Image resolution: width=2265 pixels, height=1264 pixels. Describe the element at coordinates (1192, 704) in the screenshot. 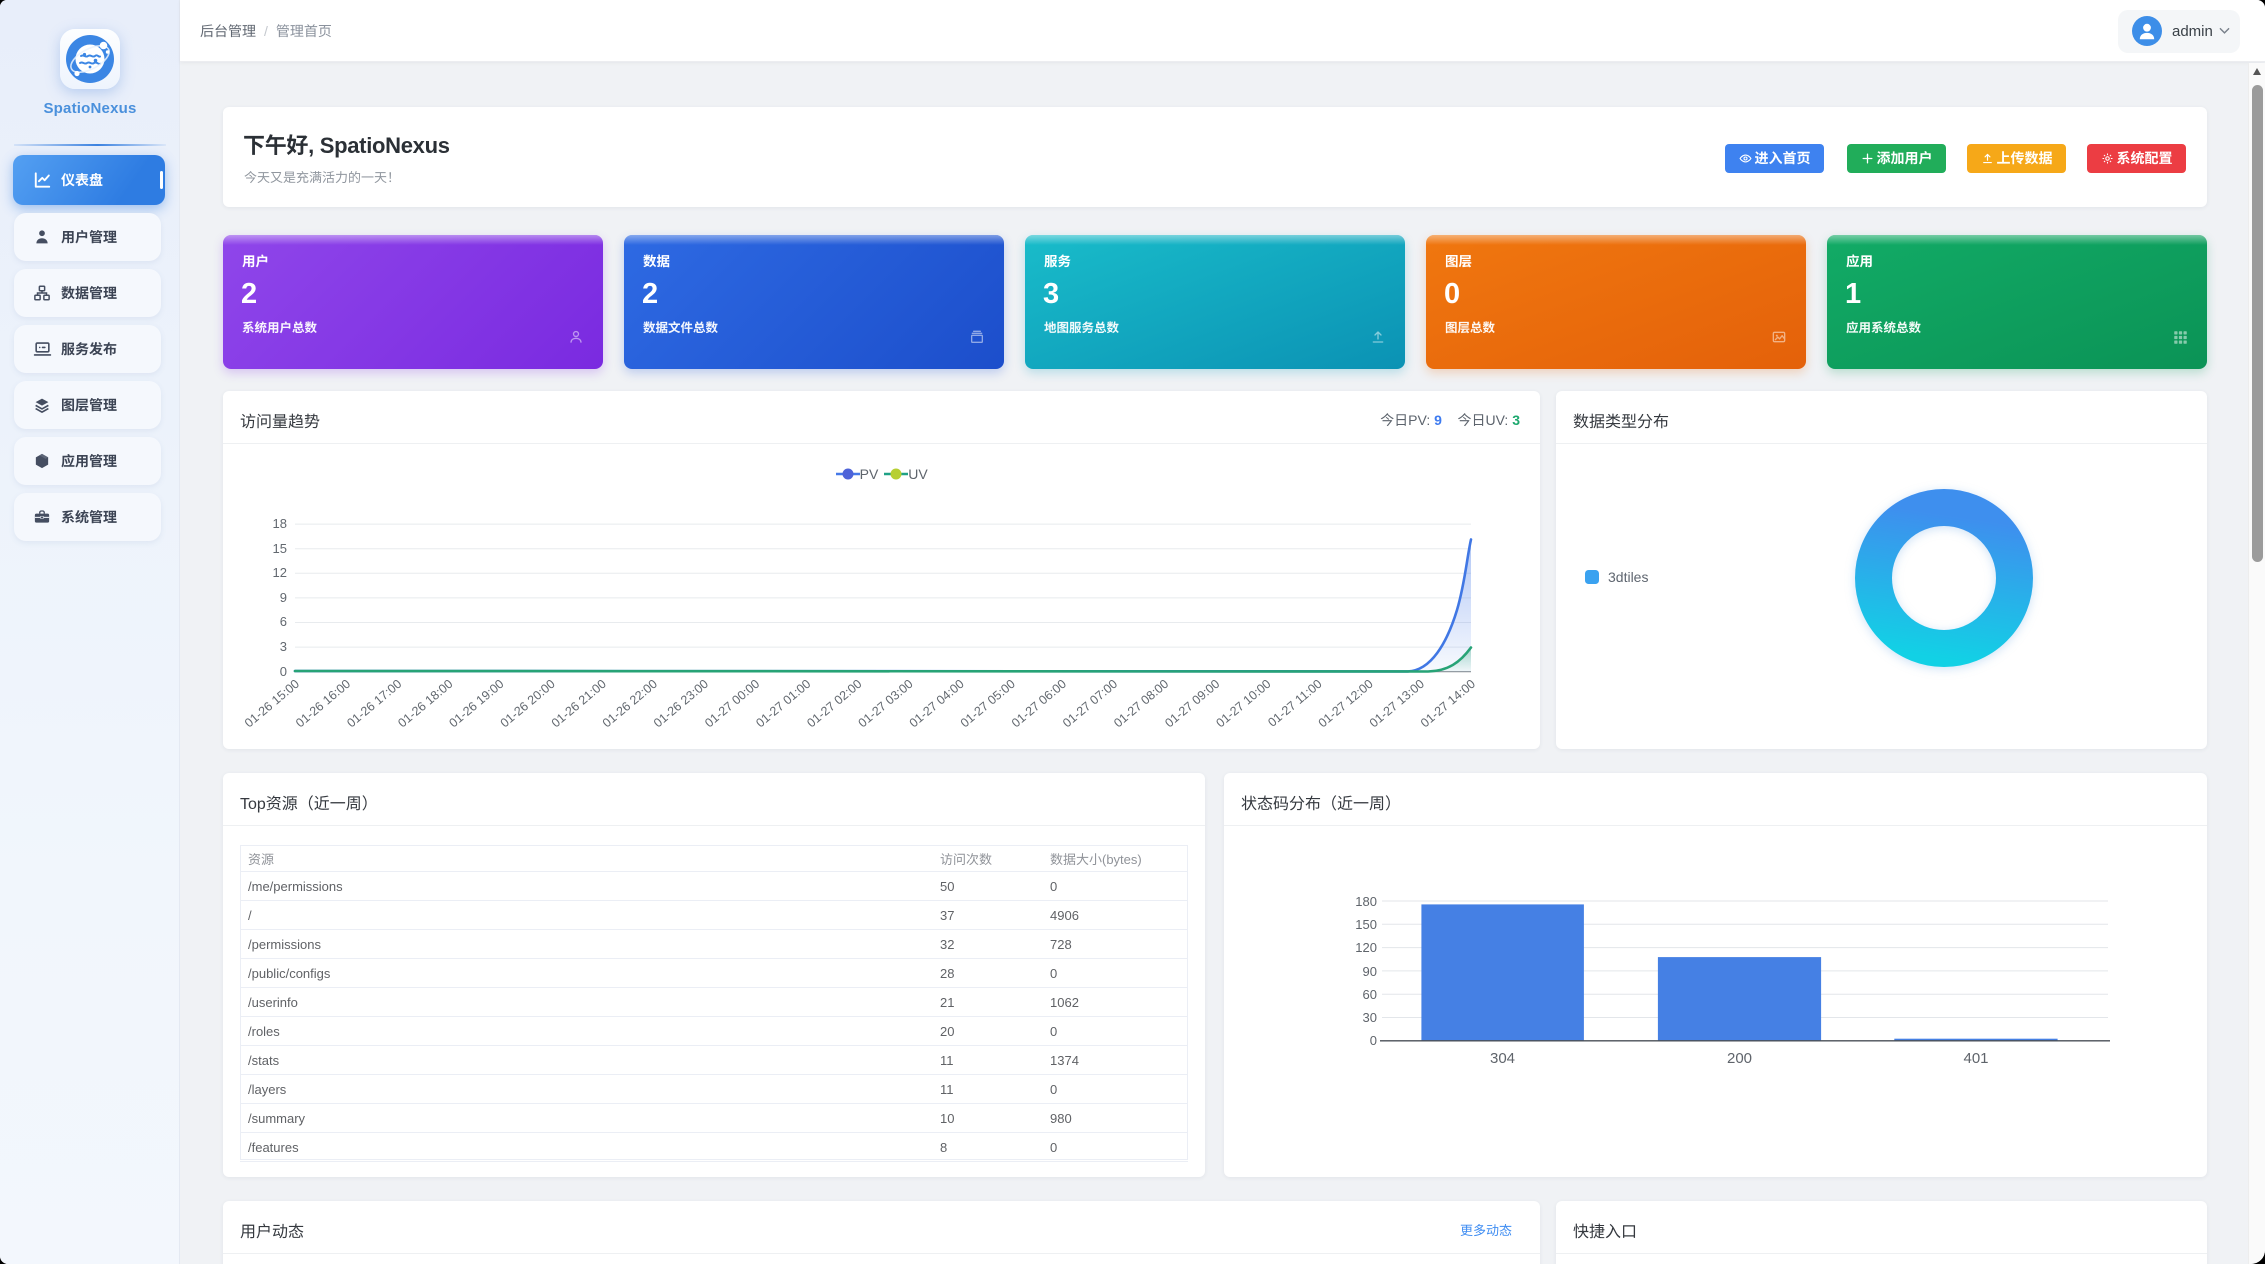

I see `svg-text: 01-27 09:00` at that location.